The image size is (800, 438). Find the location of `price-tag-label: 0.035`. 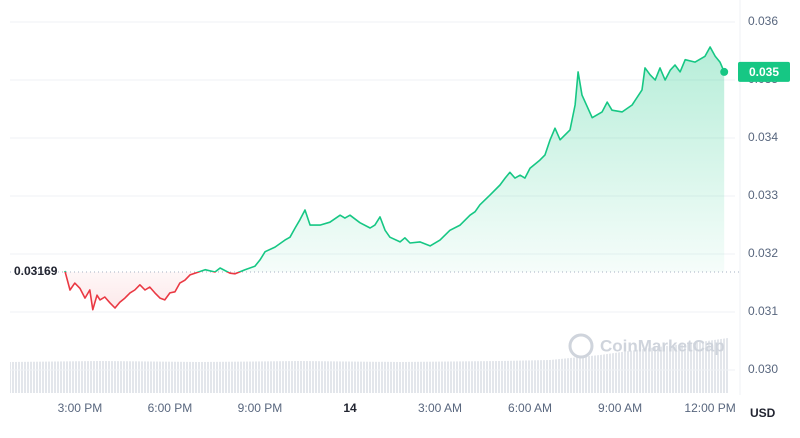

price-tag-label: 0.035 is located at coordinates (764, 72).